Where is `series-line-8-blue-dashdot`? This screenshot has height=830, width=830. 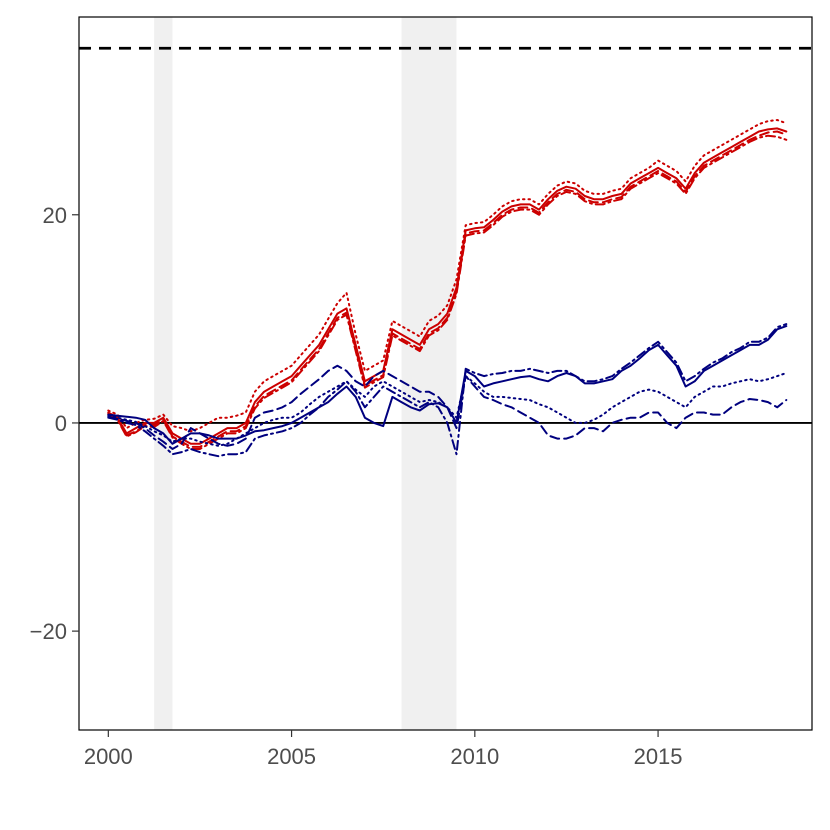 series-line-8-blue-dashdot is located at coordinates (447, 390).